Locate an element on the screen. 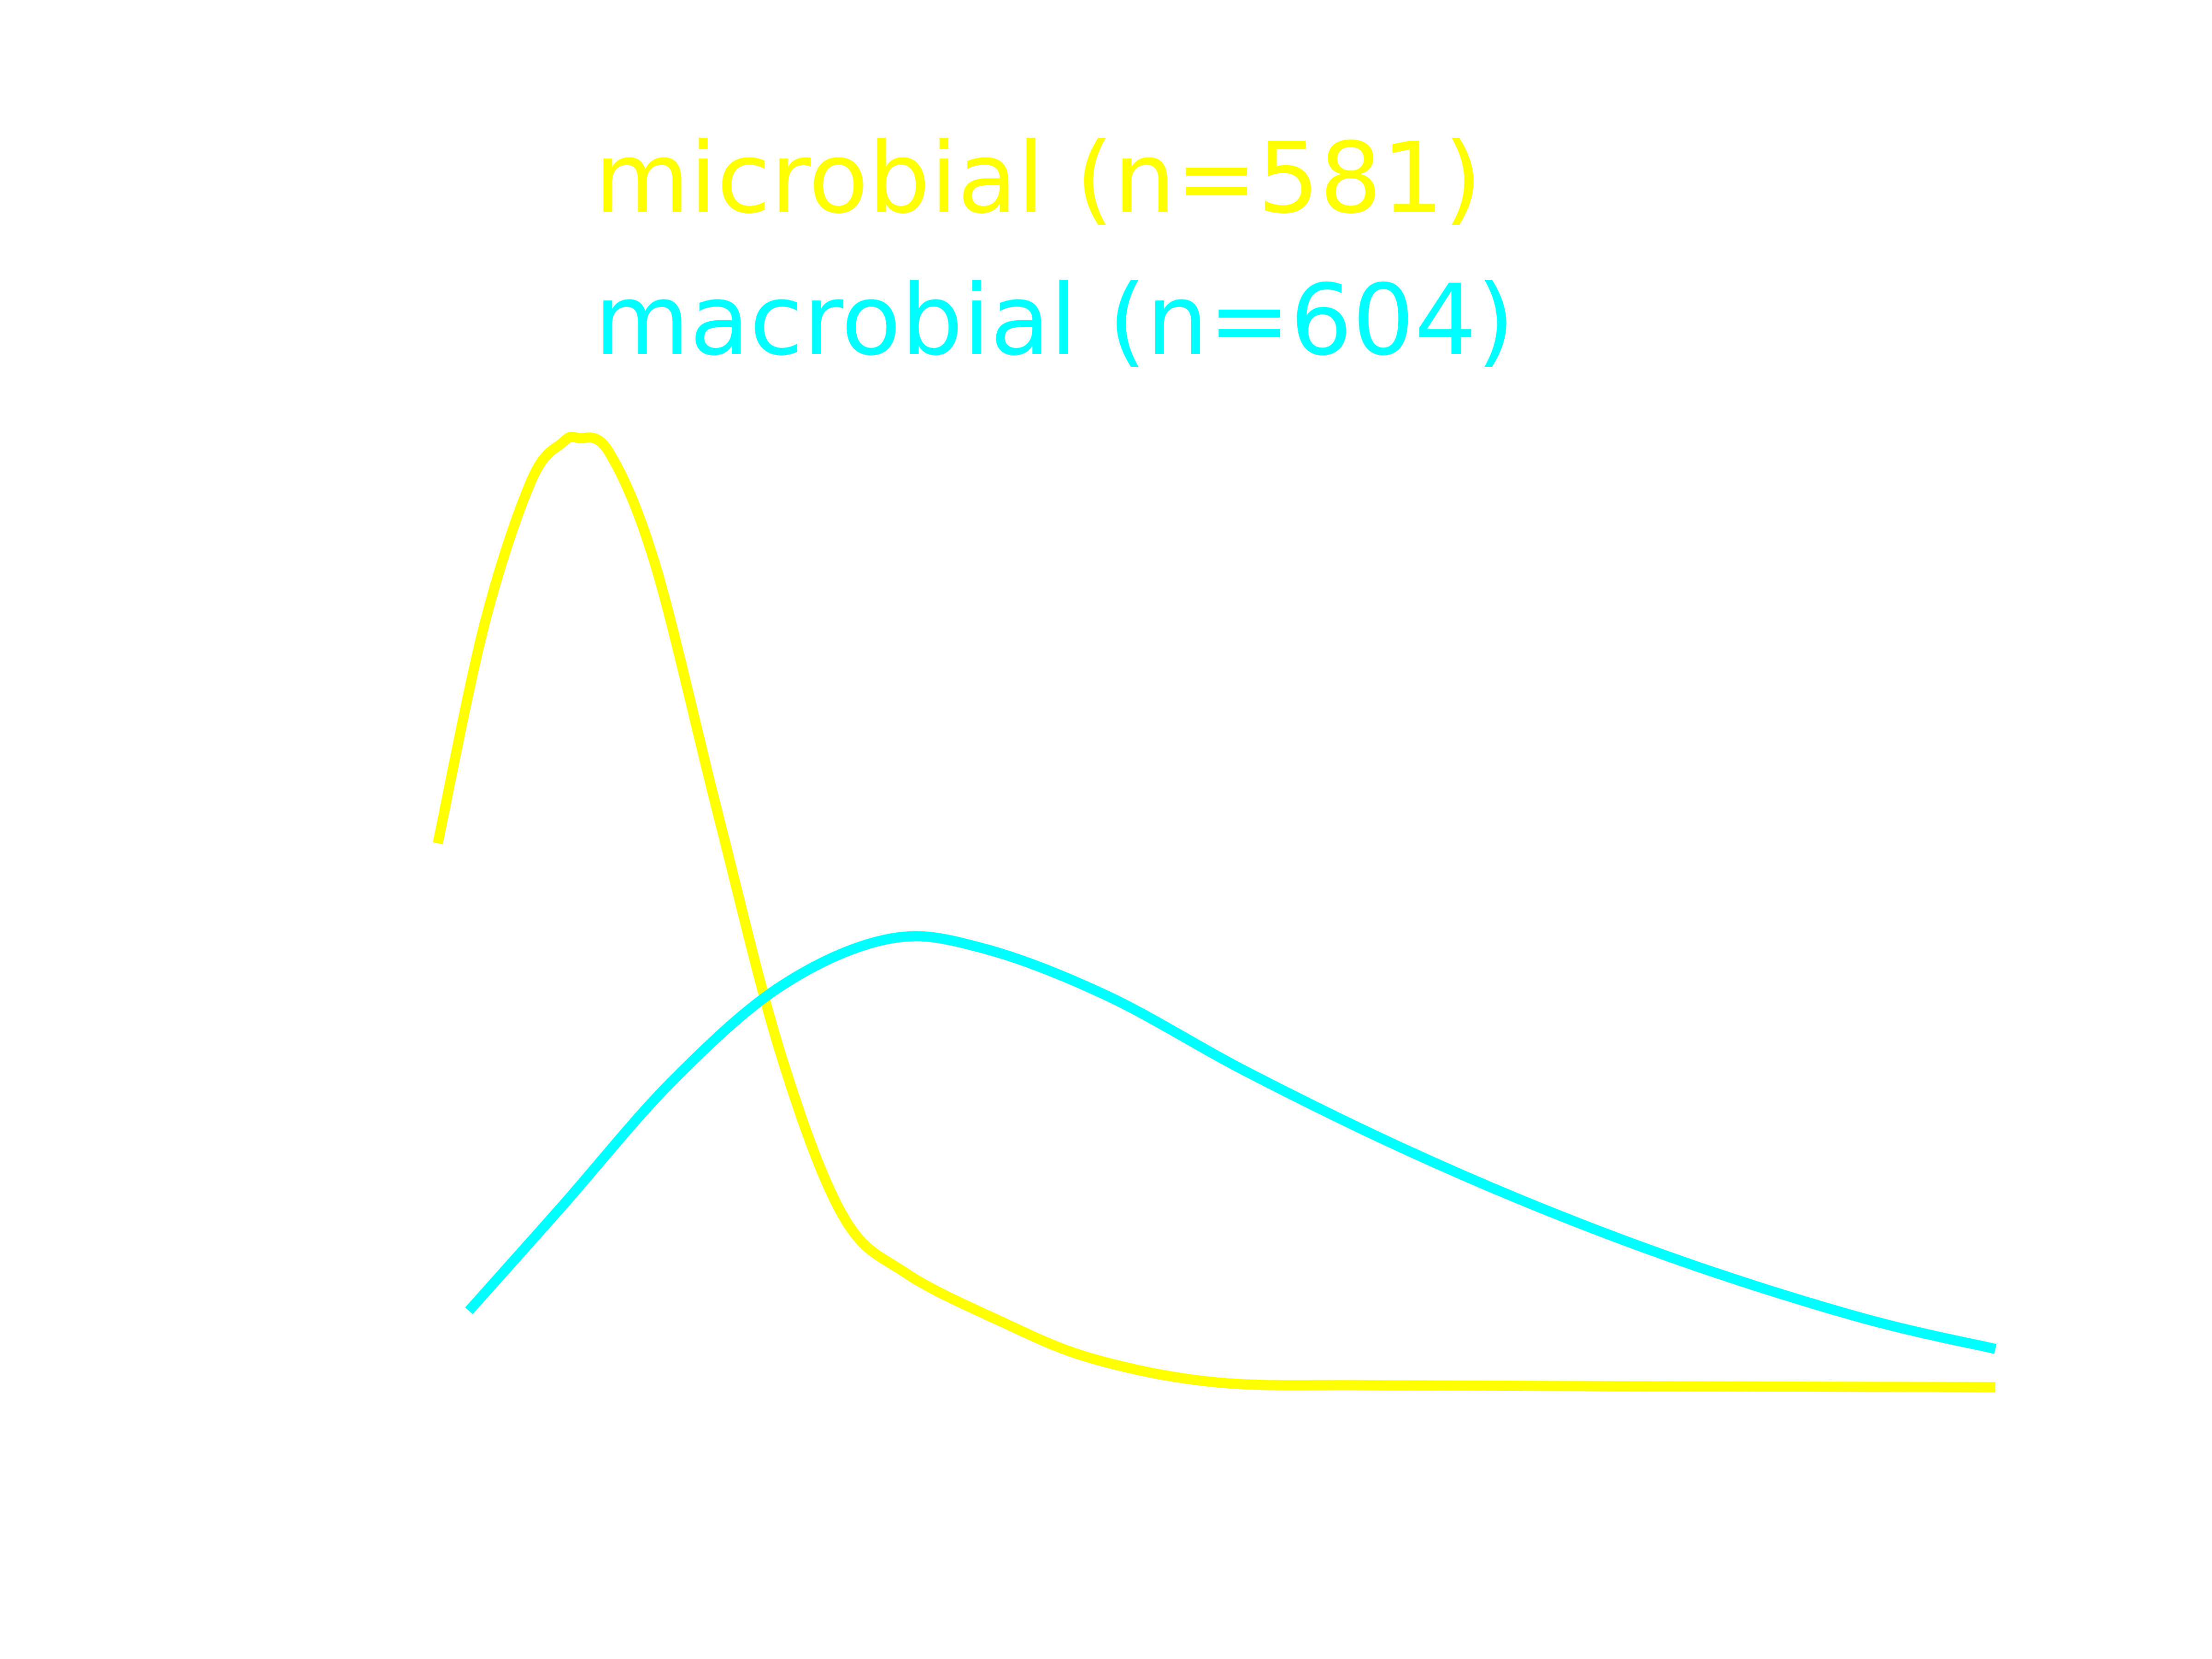 The height and width of the screenshot is (1659, 2212). legend-label-microbial: microbial (n=581) is located at coordinates (1038, 178).